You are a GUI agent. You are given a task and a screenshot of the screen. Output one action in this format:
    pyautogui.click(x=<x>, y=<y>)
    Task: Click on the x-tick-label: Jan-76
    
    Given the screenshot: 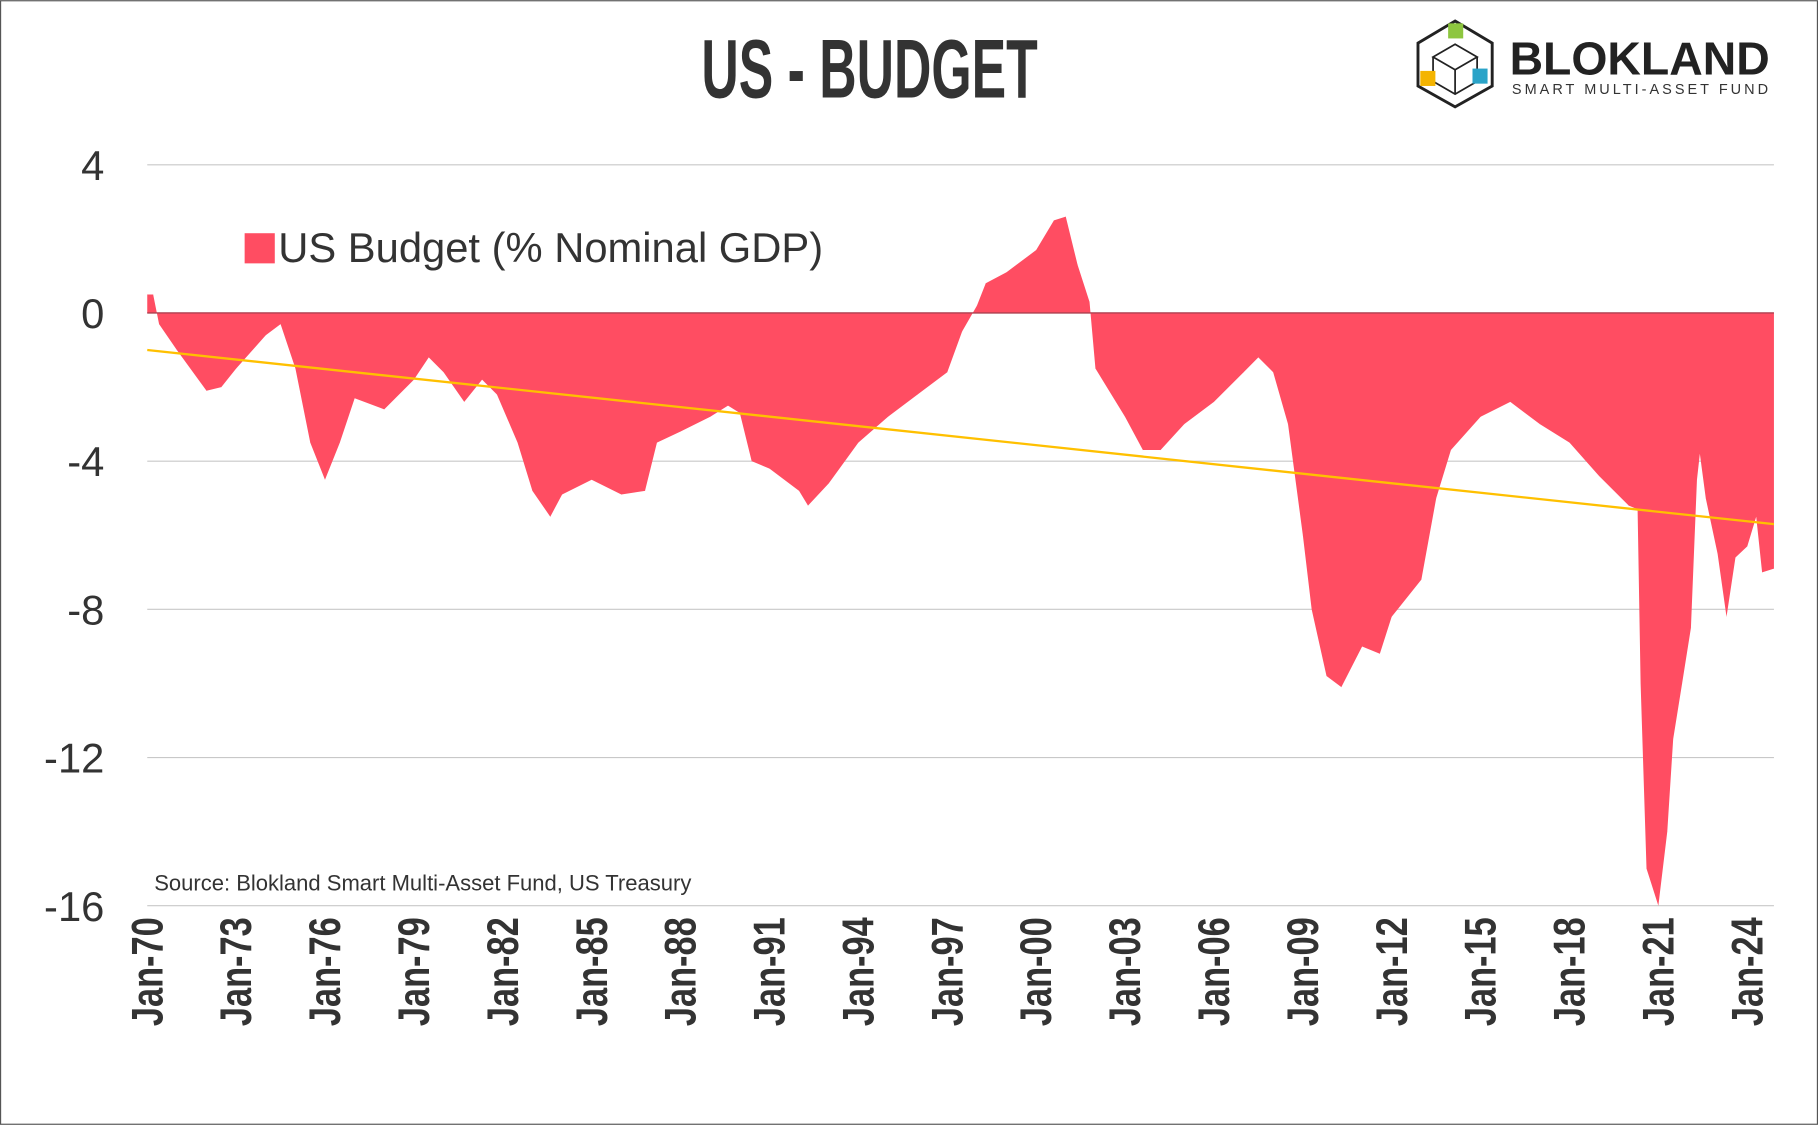 What is the action you would take?
    pyautogui.click(x=325, y=971)
    